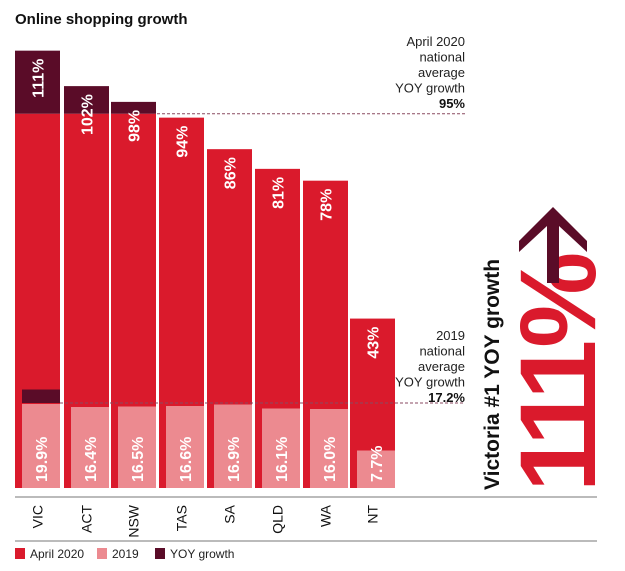 Image resolution: width=625 pixels, height=571 pixels. I want to click on x-tick-label: QLD, so click(278, 519).